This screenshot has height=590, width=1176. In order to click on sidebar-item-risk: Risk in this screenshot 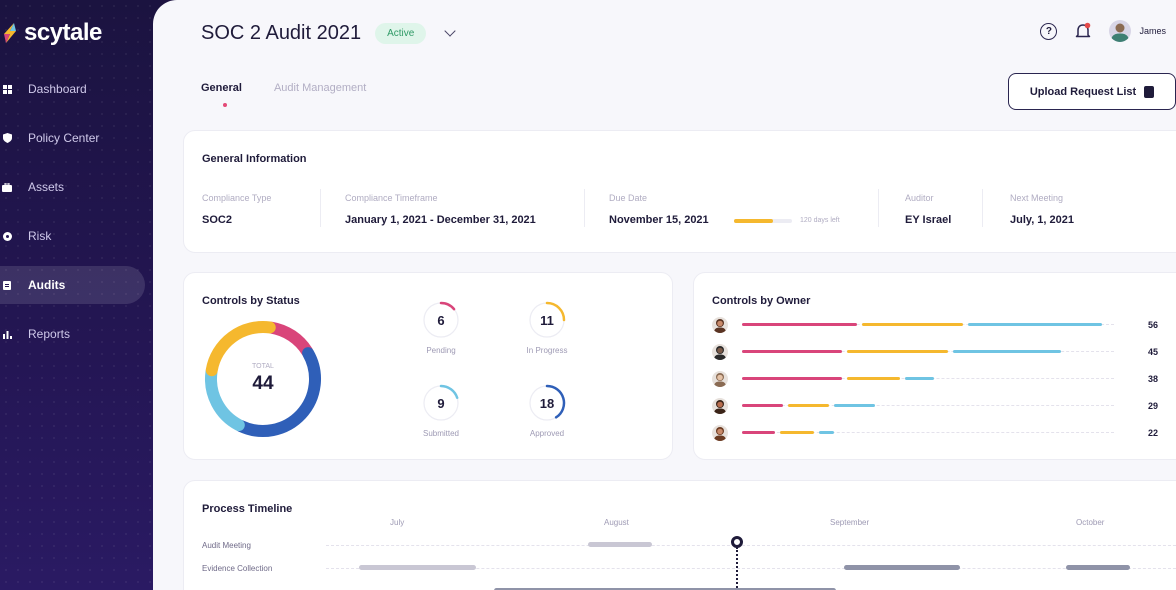, I will do `click(72, 236)`.